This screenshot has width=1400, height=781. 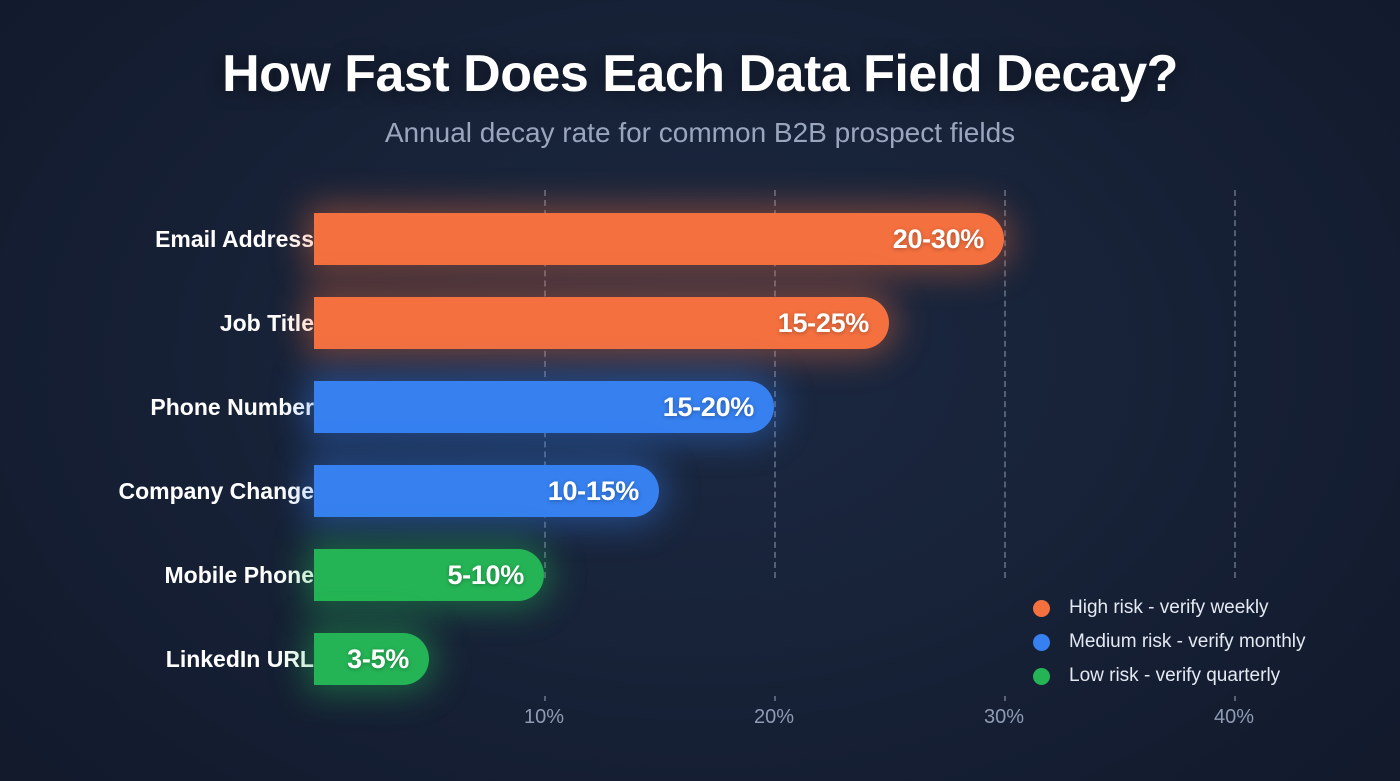 I want to click on category-label: Mobile Phone, so click(x=239, y=575).